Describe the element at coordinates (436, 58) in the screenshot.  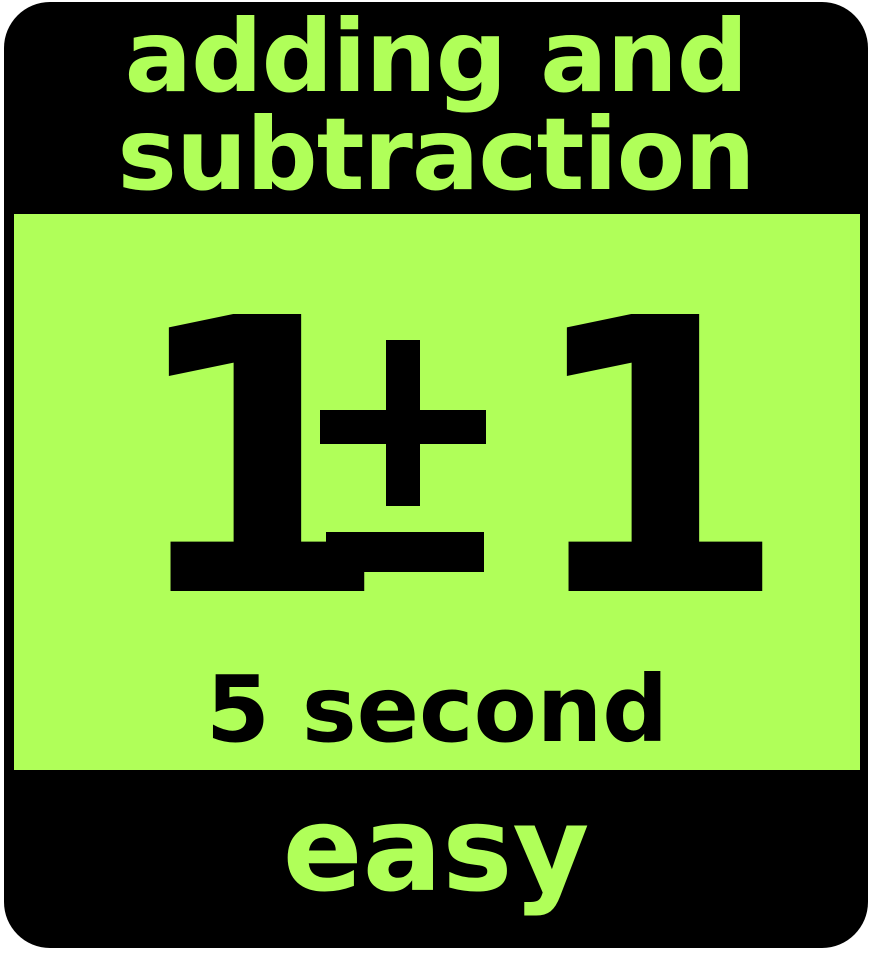
I see `title-line-1: adding and` at that location.